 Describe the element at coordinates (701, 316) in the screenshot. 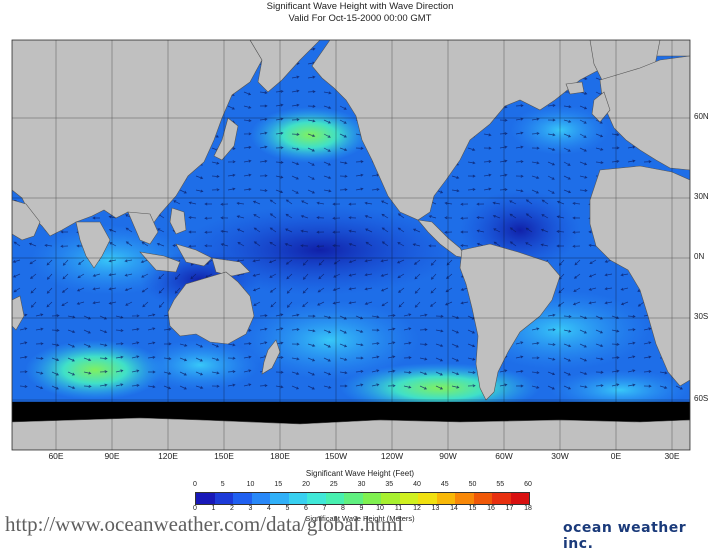

I see `lat-label-30s: 30S` at that location.